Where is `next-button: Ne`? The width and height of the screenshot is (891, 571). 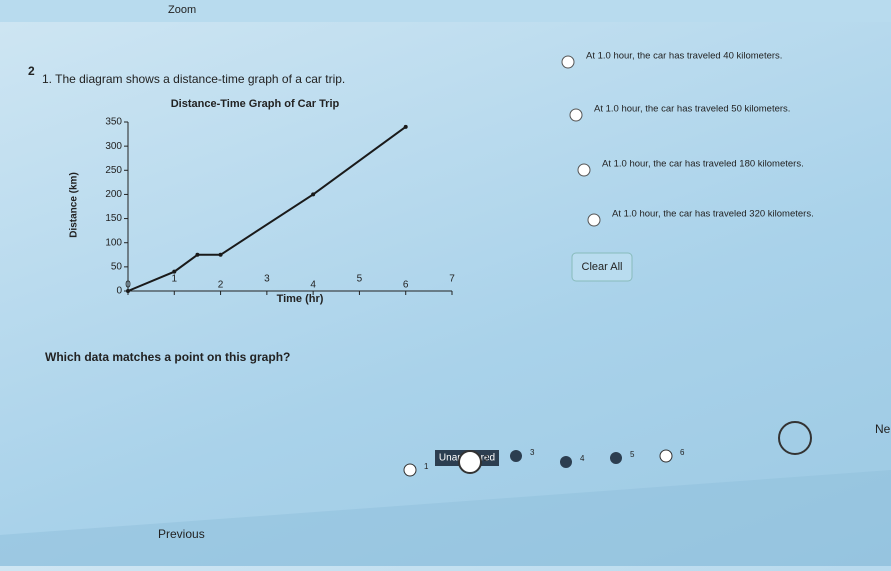
next-button: Ne is located at coordinates (883, 429).